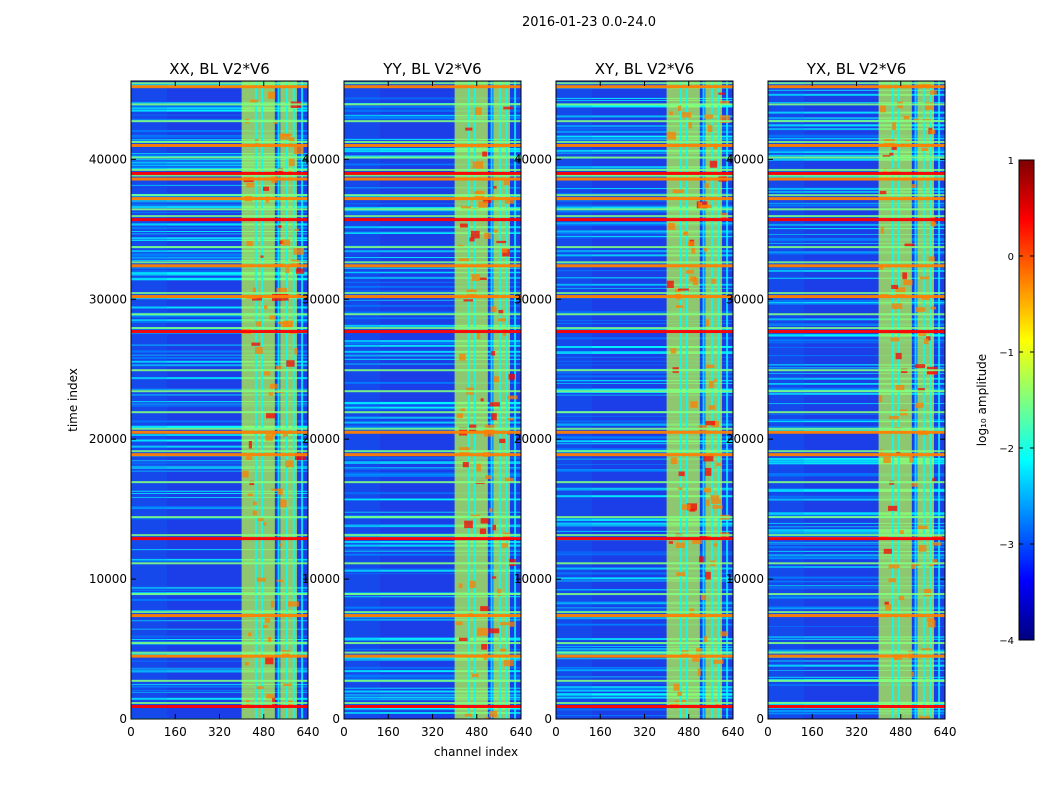 This screenshot has height=800, width=1050. I want to click on x-tick-label: 320, so click(219, 732).